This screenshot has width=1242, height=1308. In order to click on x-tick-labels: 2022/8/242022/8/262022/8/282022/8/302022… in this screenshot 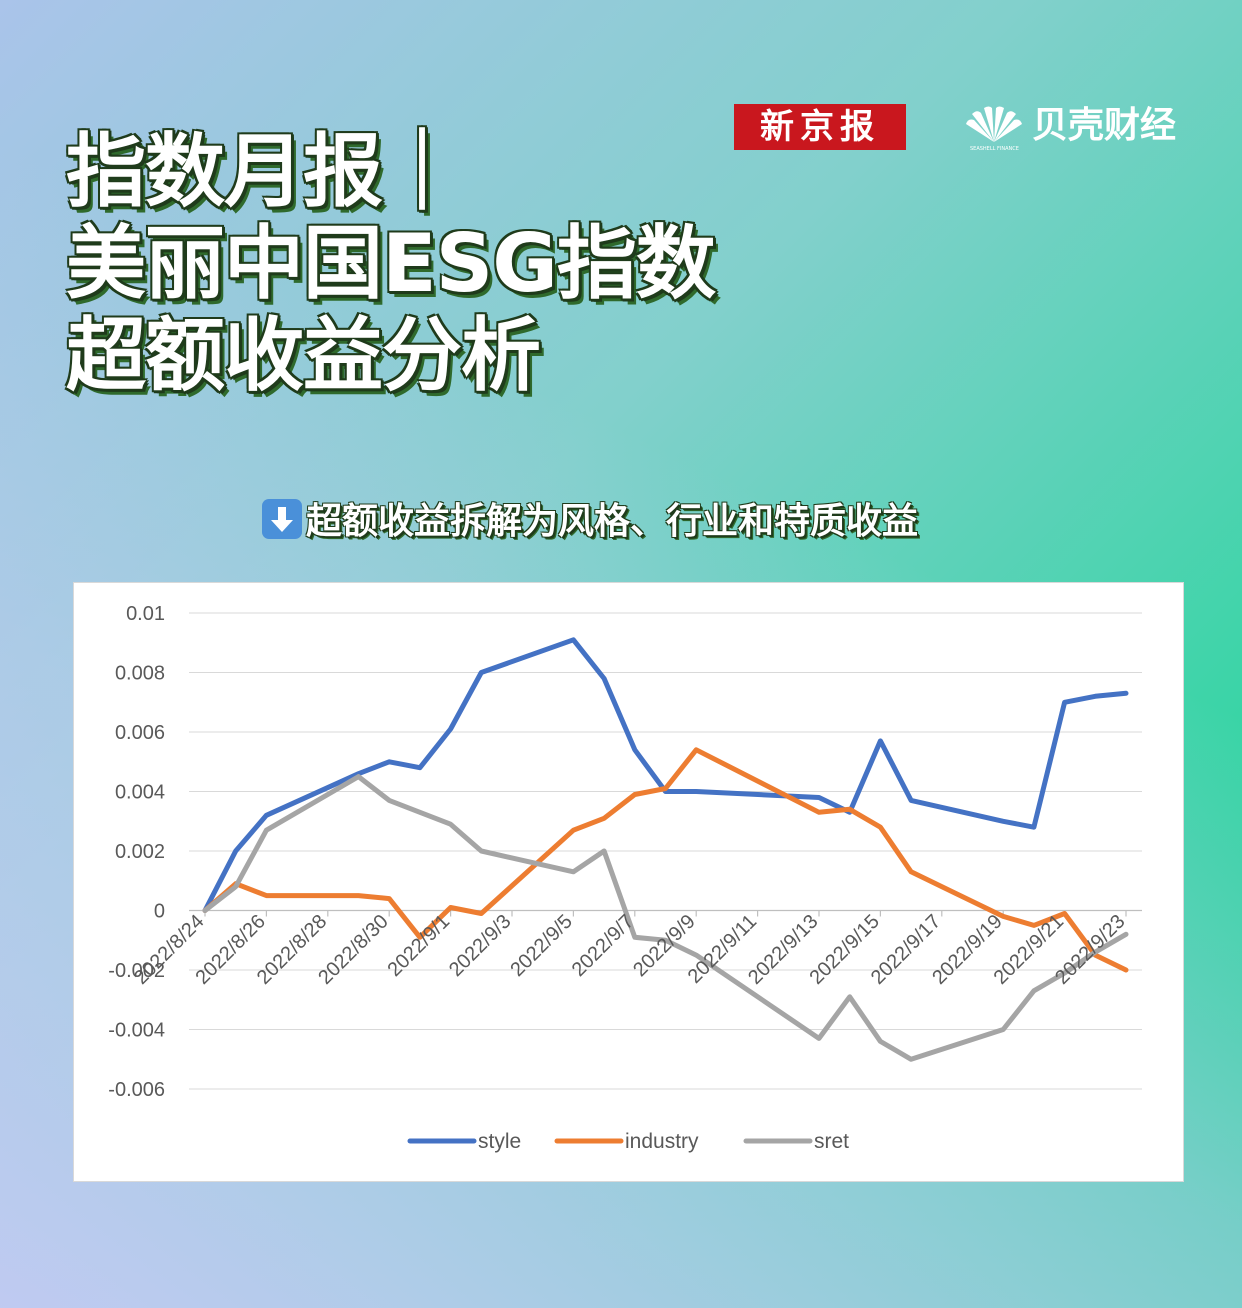, I will do `click(629, 949)`.